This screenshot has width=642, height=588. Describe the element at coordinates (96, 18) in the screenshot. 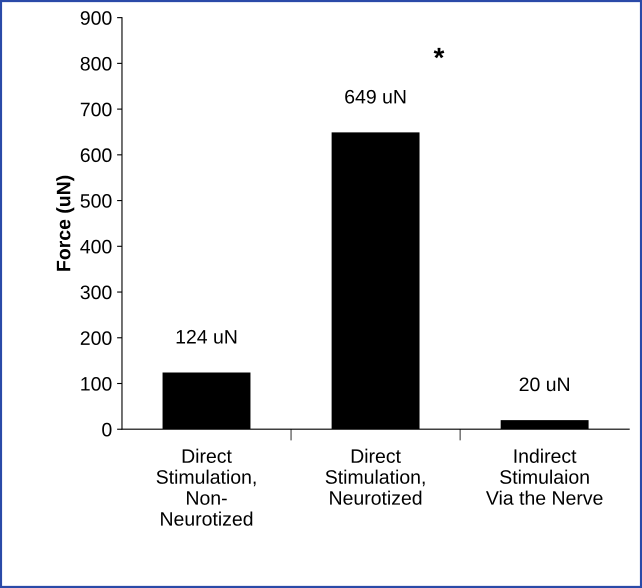

I see `y-tick-label: 900` at that location.